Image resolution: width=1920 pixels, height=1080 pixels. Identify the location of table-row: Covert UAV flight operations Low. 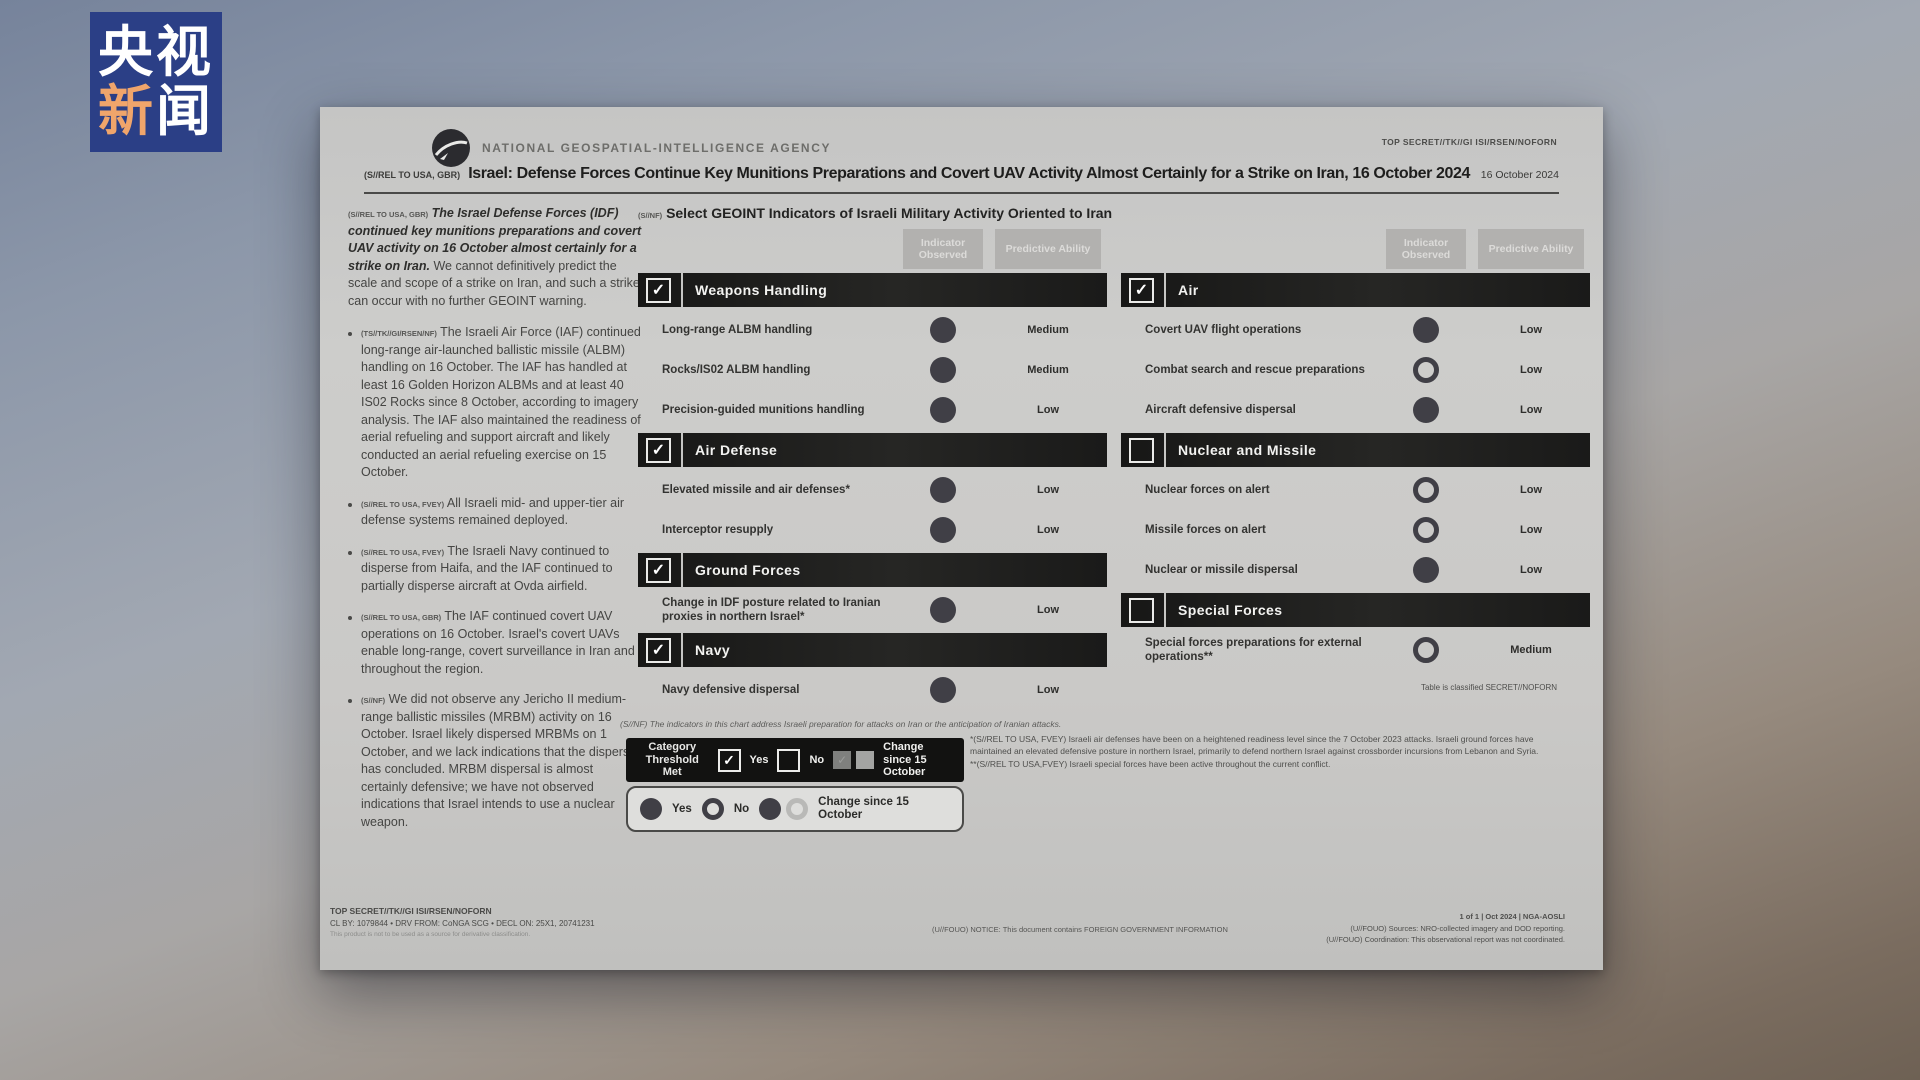
(1355, 330).